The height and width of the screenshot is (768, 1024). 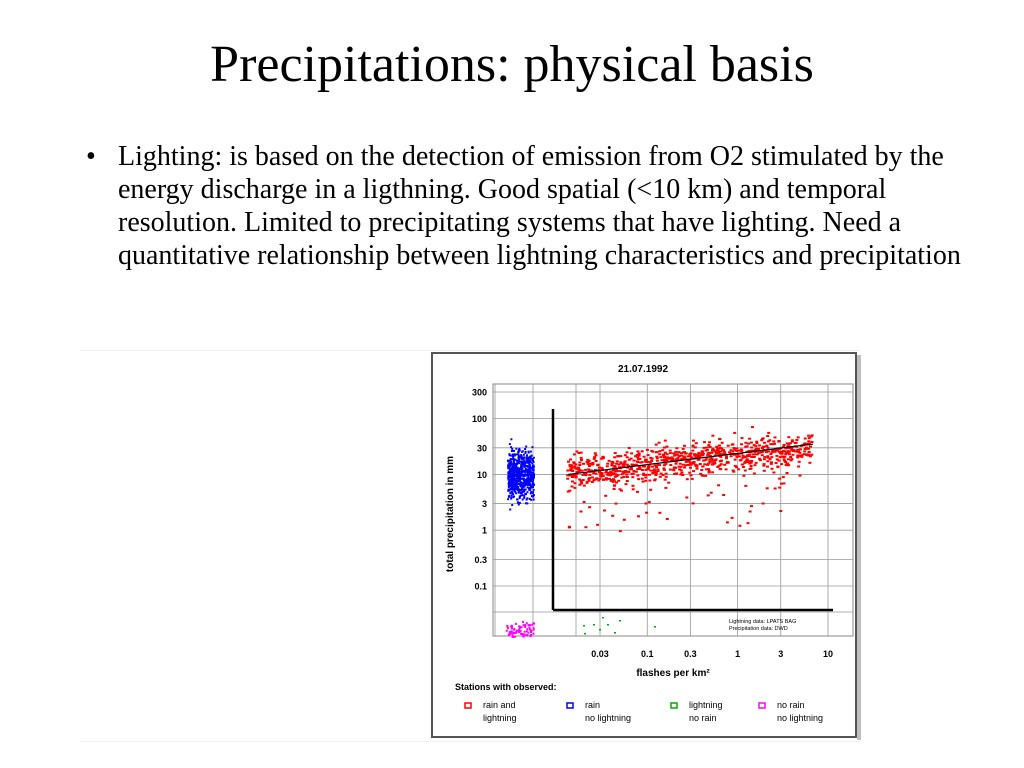 What do you see at coordinates (479, 490) in the screenshot?
I see `y-tick-labels: 300 100 30 10 3 1 0.3 0.1` at bounding box center [479, 490].